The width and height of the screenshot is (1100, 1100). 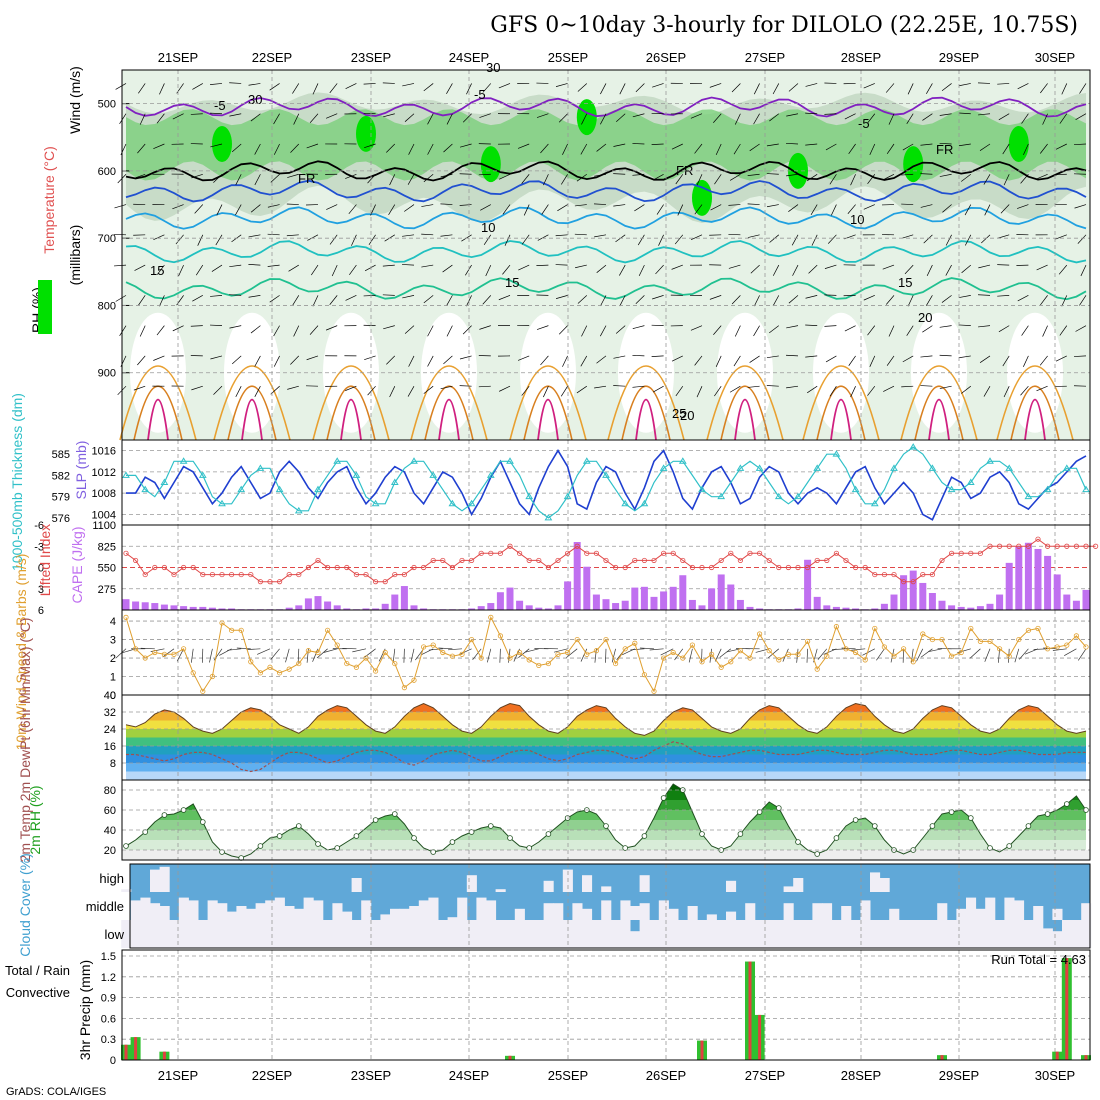 I want to click on wind-tick-label: 2, so click(x=113, y=659).